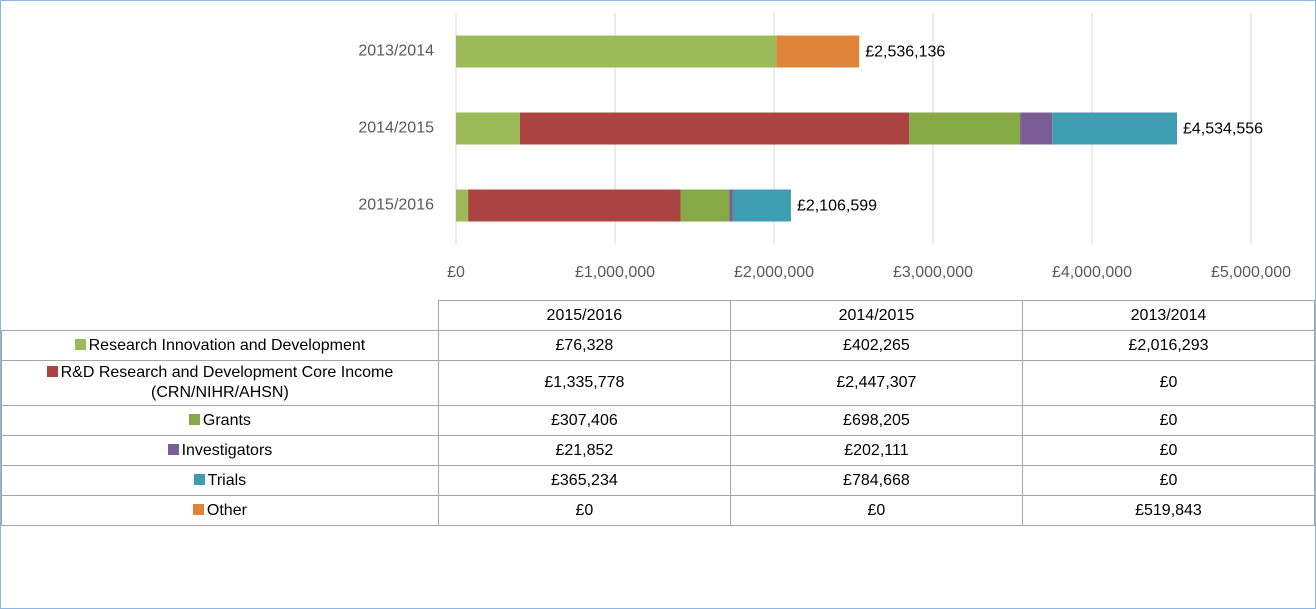  I want to click on series-row: Investigators £21,852 £202,111 £0, so click(658, 450).